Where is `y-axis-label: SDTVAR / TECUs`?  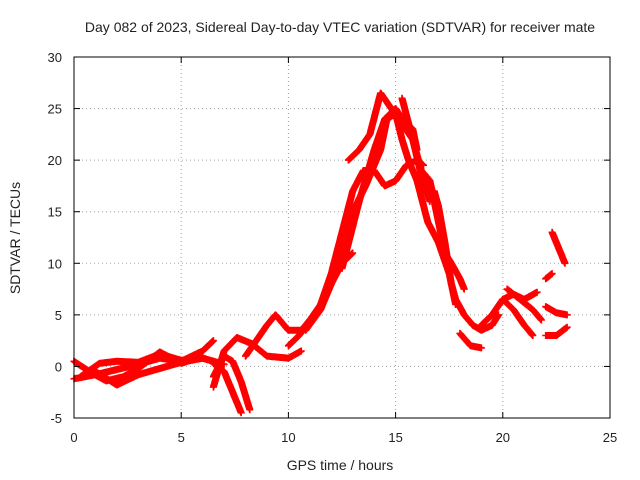 y-axis-label: SDTVAR / TECUs is located at coordinates (15, 238).